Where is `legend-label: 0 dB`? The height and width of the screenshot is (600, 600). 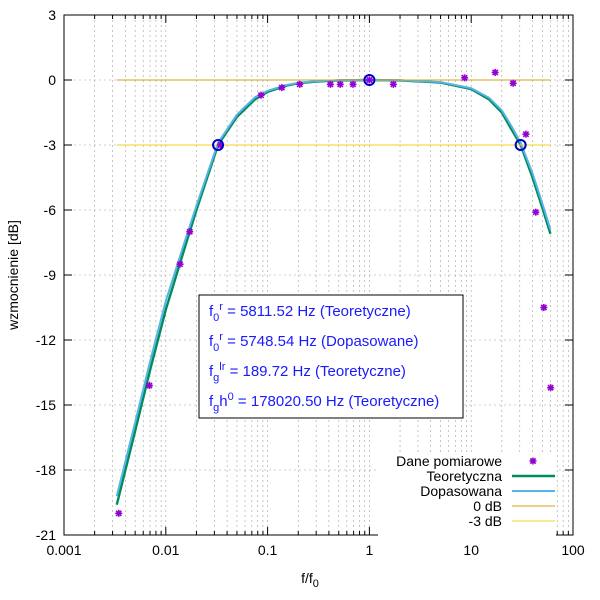
legend-label: 0 dB is located at coordinates (487, 506).